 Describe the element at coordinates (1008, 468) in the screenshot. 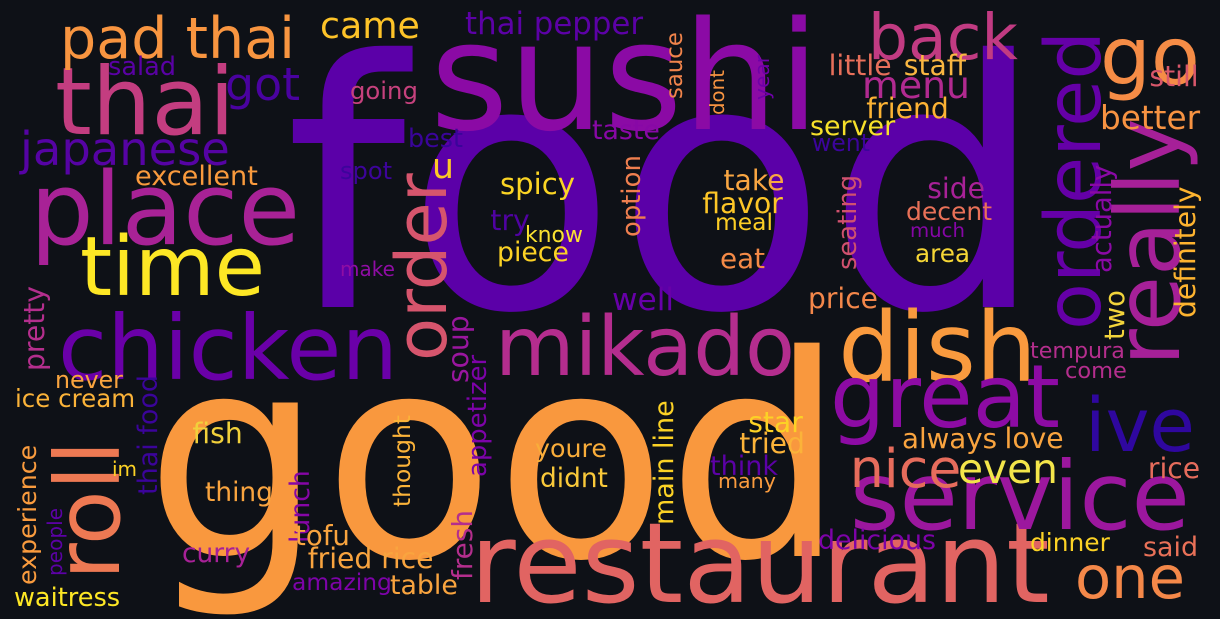

I see `word-even: even` at that location.